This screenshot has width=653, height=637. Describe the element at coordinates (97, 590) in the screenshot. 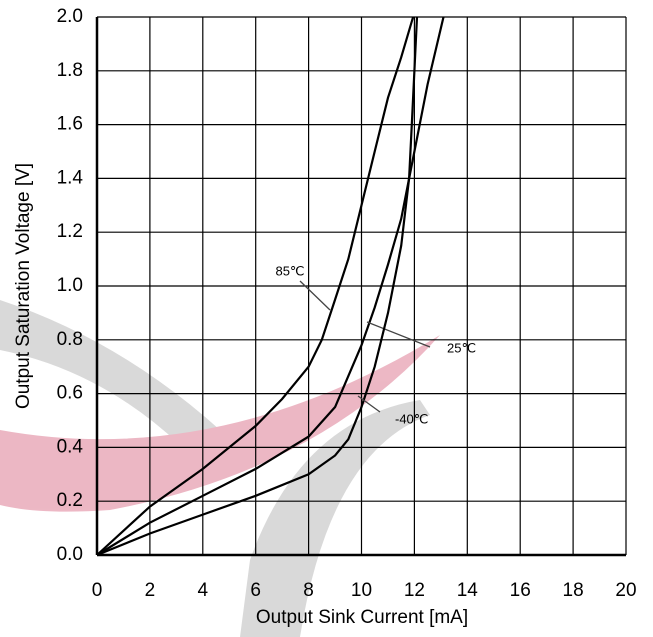

I see `x-tick-label: 0` at that location.